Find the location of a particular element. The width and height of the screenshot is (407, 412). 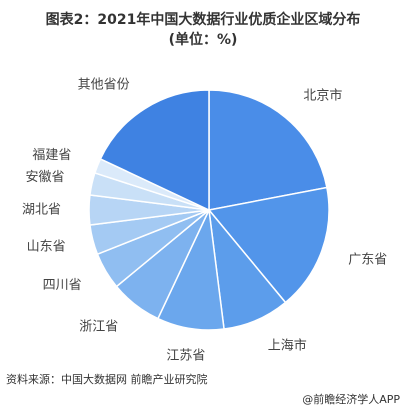

slice-label: 湖北省 is located at coordinates (41, 210).